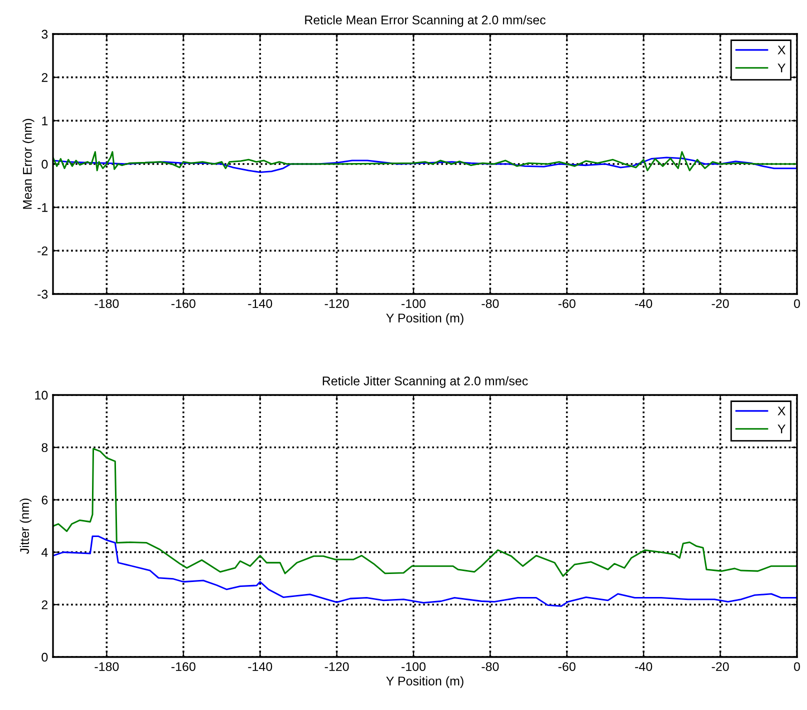 The height and width of the screenshot is (710, 807). I want to click on y-tick-label: 4, so click(44, 552).